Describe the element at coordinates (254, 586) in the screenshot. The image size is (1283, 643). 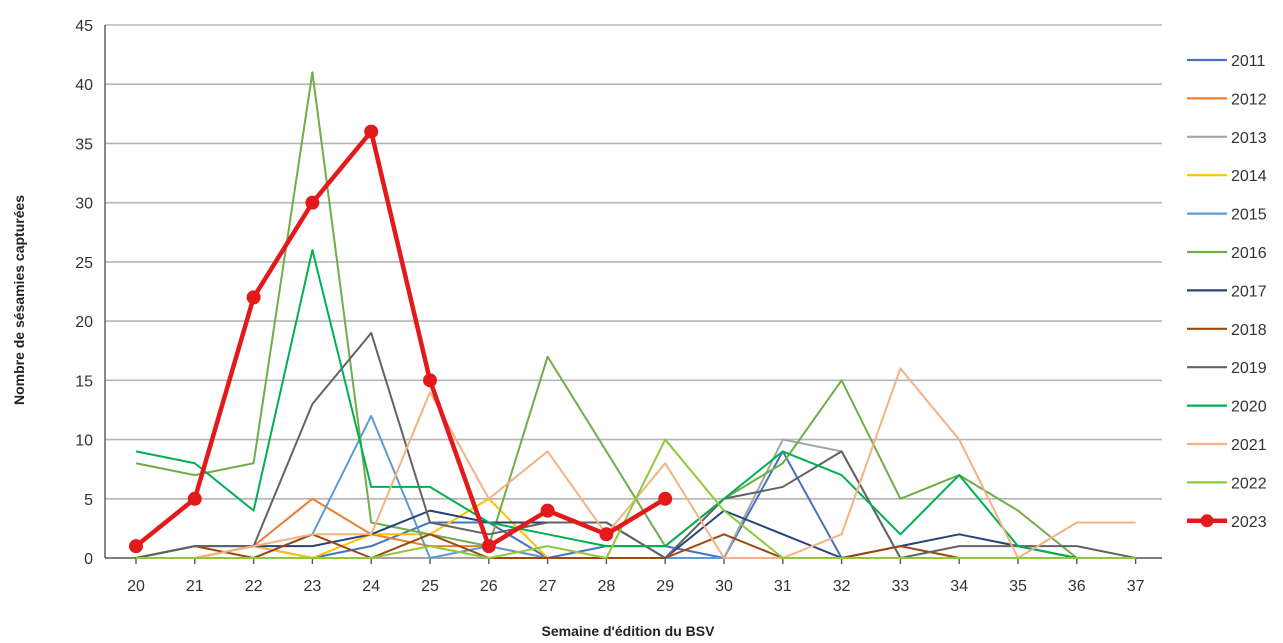
I see `x-tick-label: 22` at that location.